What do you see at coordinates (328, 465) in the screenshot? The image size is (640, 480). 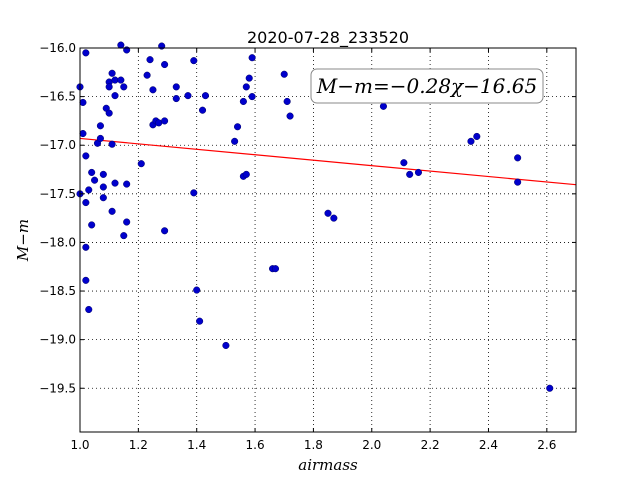 I see `x-axis-label: airmass` at bounding box center [328, 465].